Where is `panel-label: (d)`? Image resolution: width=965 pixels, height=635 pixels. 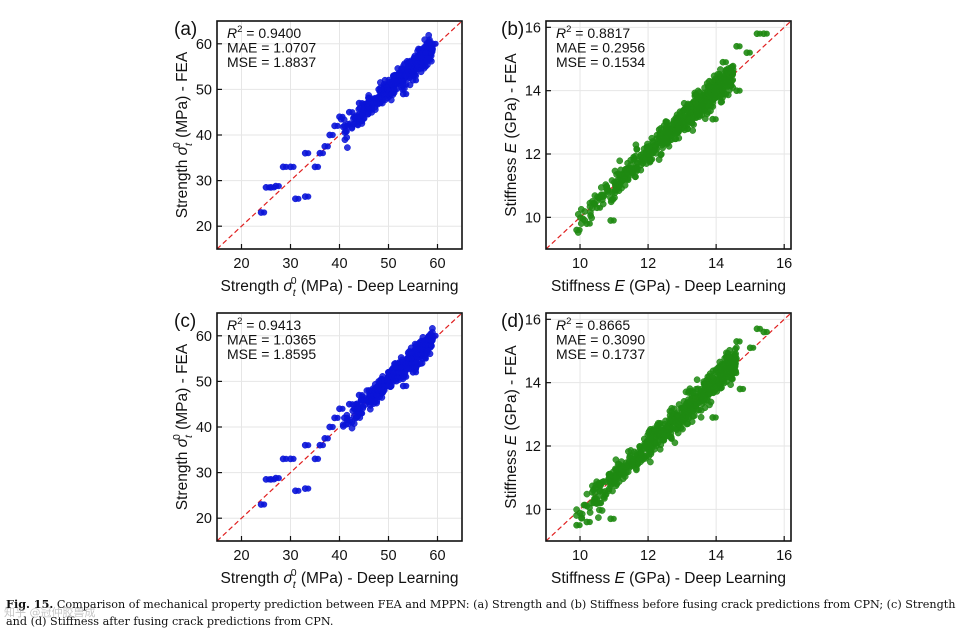 panel-label: (d) is located at coordinates (512, 321).